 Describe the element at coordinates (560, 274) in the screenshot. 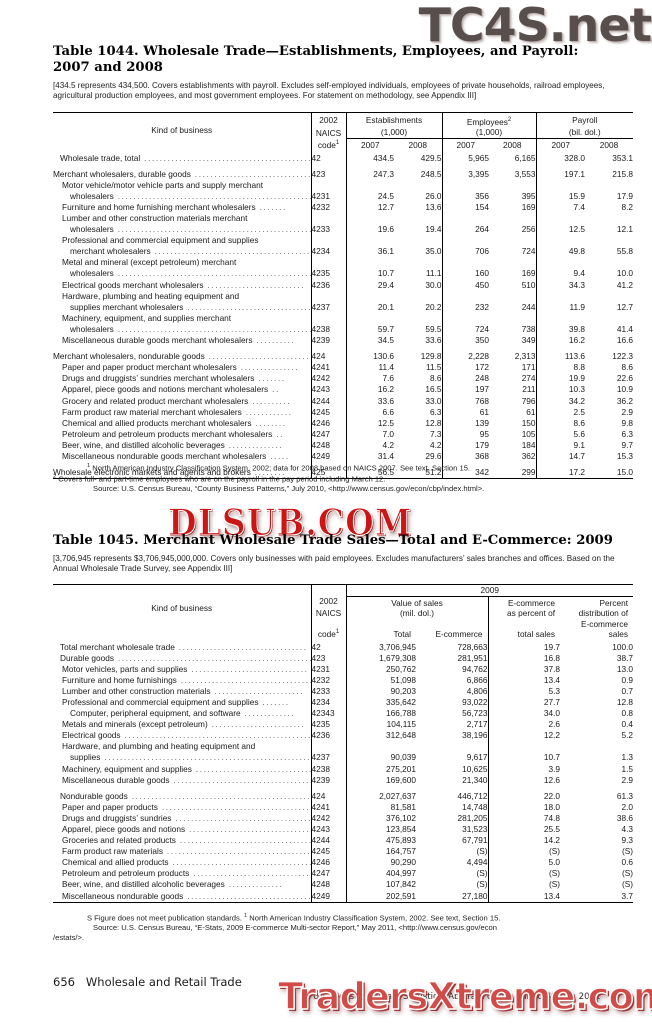

I see `data-cell: 9.4` at that location.